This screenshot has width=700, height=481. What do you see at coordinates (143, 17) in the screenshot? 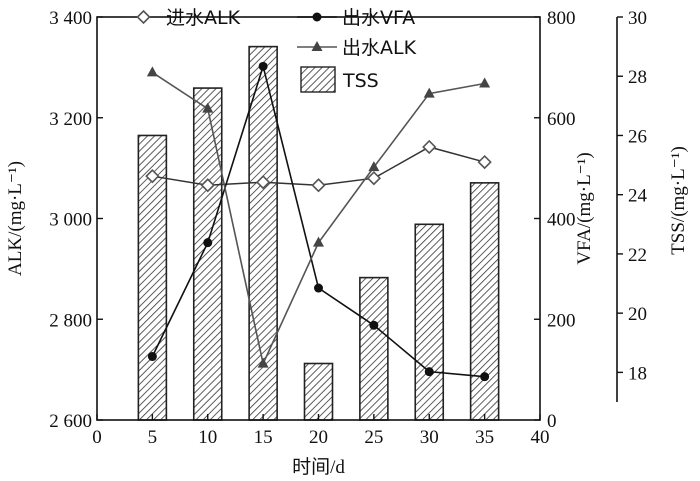
I see `legend-marker-diamond` at bounding box center [143, 17].